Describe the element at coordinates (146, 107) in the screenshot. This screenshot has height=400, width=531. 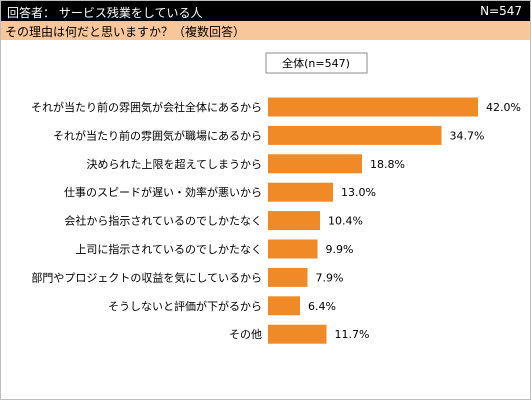
I see `category-label: それが当たり前の雰囲気が会社全体にあるから` at that location.